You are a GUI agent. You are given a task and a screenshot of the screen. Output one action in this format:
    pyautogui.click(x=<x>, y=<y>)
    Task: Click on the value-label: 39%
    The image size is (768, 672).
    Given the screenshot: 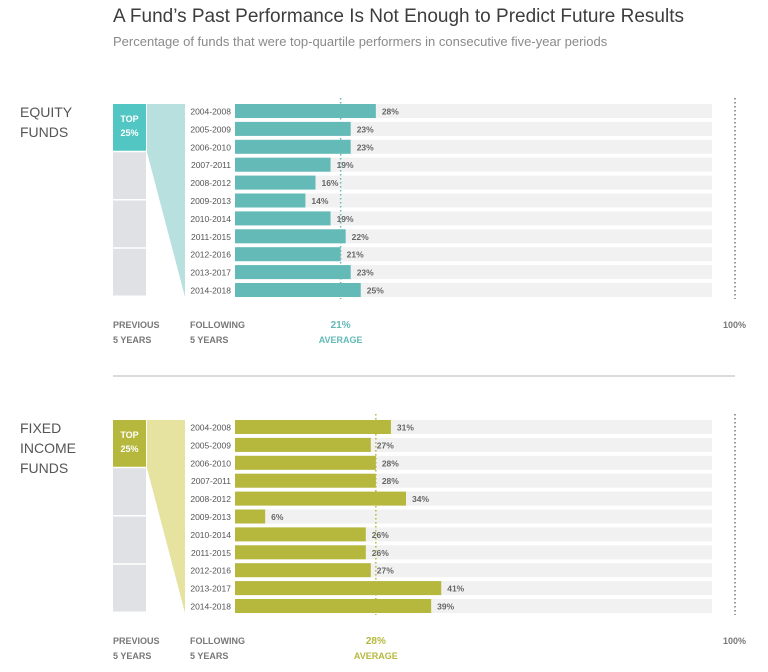 What is the action you would take?
    pyautogui.click(x=445, y=607)
    